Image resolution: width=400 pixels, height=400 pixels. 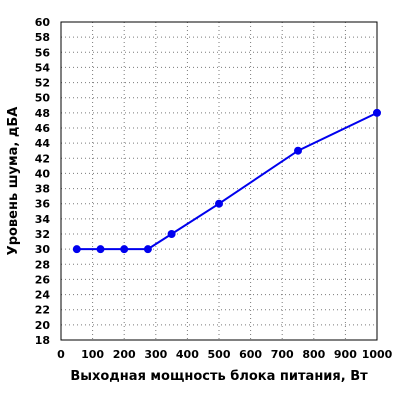 I want to click on y-tick-label: 32, so click(x=42, y=234).